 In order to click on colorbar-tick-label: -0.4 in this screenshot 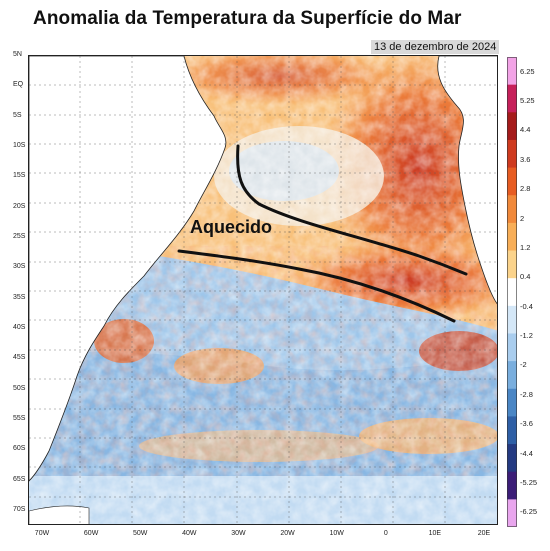, I will do `click(526, 306)`.